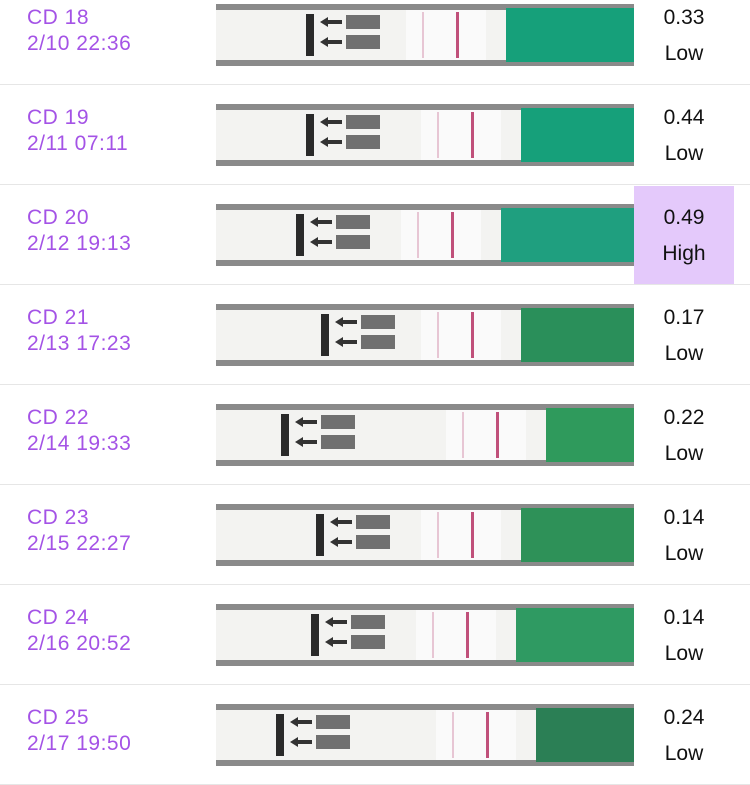  I want to click on row-label: CD 19 2/11 07:11, so click(77, 131).